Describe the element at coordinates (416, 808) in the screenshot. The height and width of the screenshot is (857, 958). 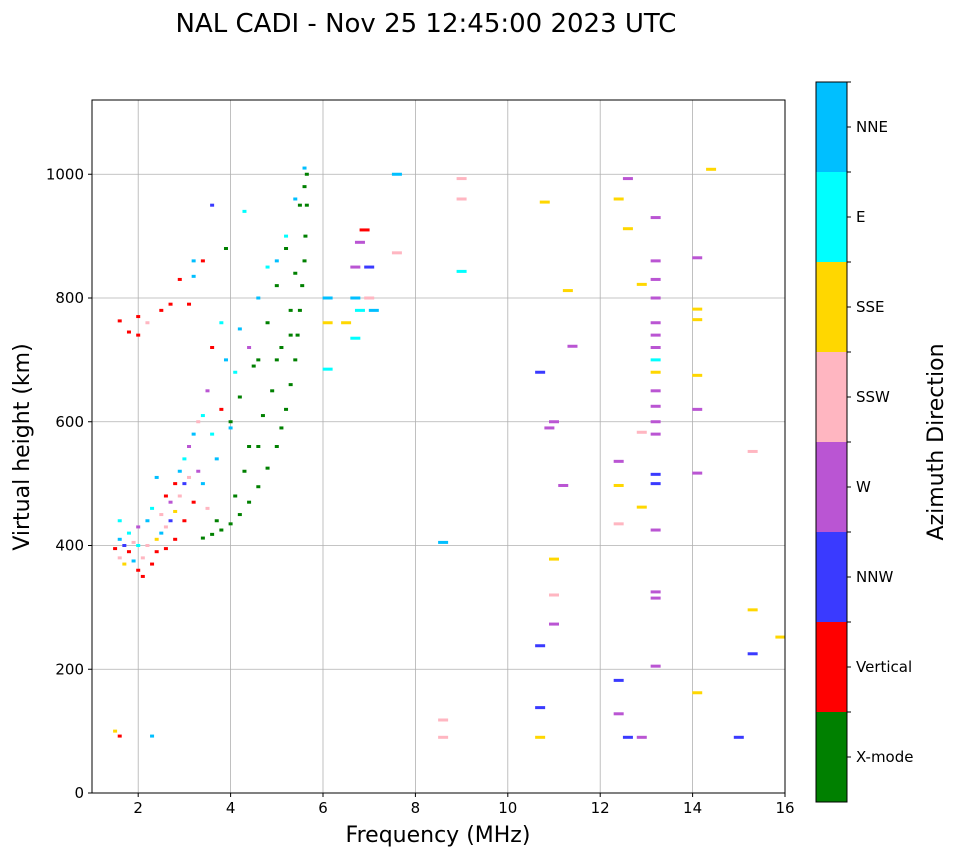
I see `x-tick-label: 8` at that location.